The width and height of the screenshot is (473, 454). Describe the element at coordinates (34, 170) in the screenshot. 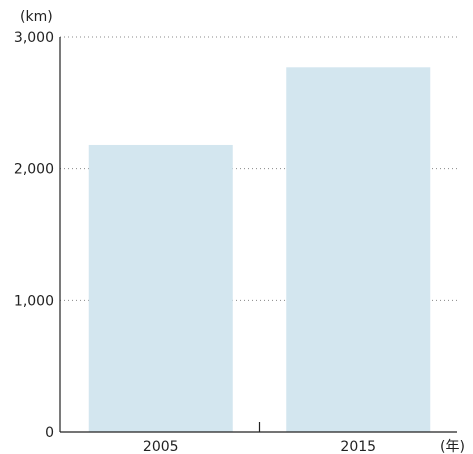

I see `y-tick-label-2000: 2,000` at that location.